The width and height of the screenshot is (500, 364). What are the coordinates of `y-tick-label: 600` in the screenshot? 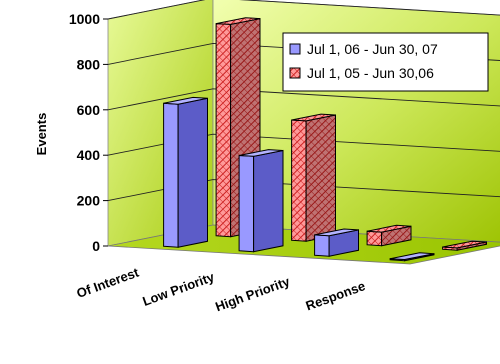 It's located at (89, 110).